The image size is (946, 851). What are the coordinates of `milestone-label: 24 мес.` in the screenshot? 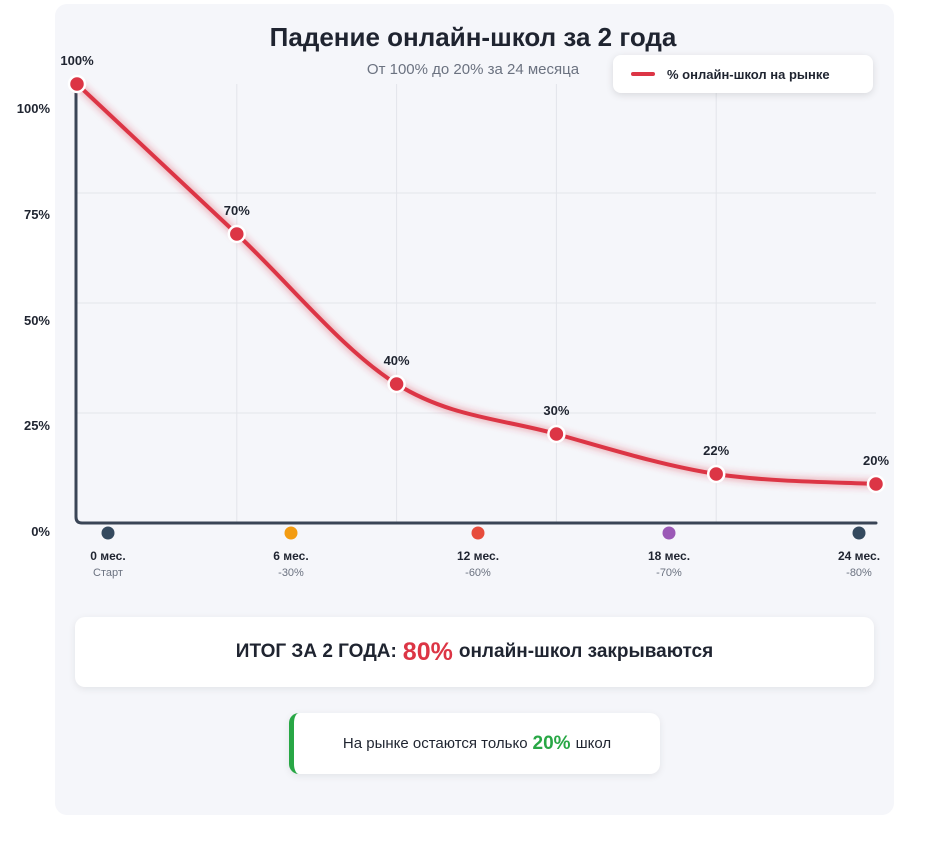 It's located at (859, 556).